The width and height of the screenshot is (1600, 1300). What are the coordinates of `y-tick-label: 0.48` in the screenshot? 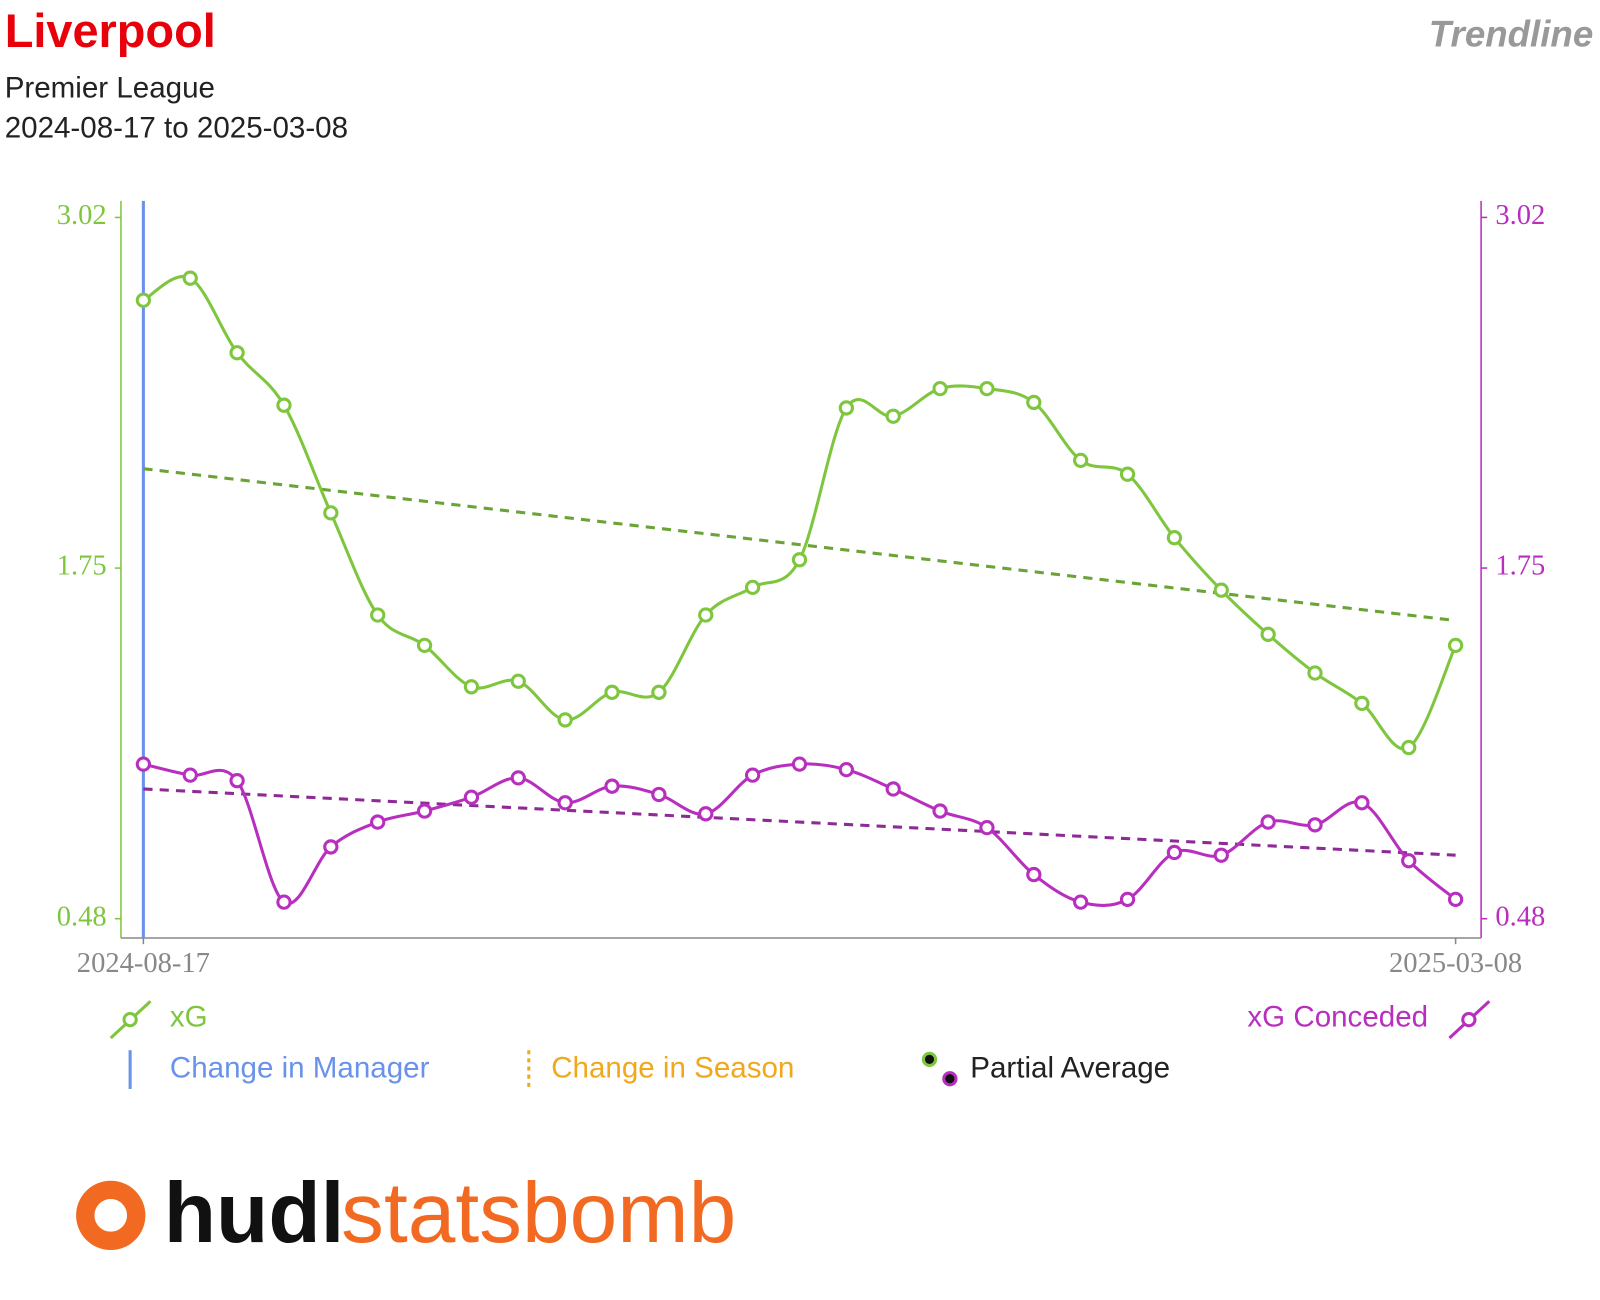 It's located at (82, 916).